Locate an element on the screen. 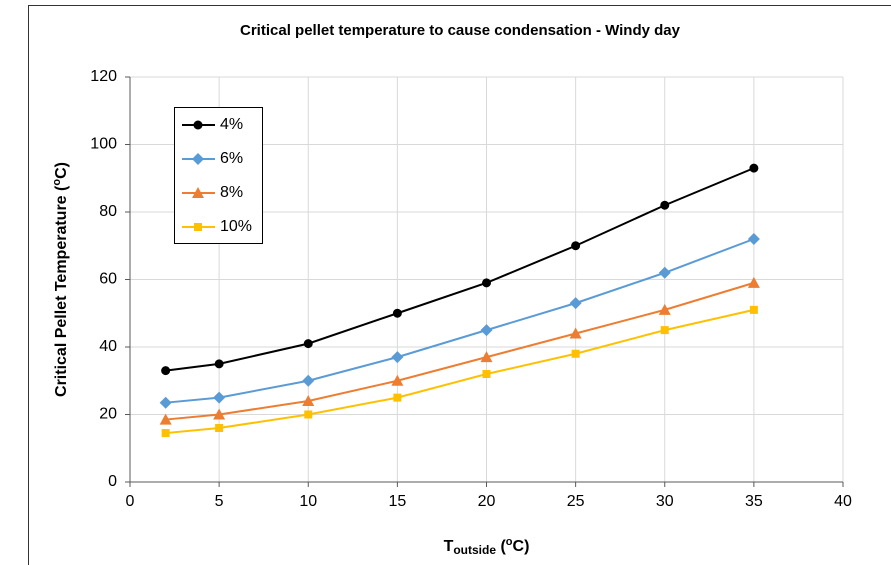 Image resolution: width=891 pixels, height=565 pixels. legend-label: 8% is located at coordinates (231, 192).